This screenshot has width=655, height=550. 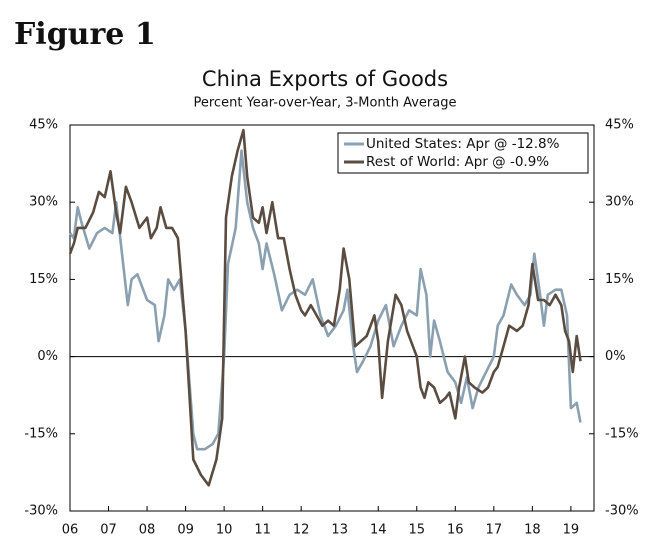 I want to click on x-tick-label: 10, so click(x=224, y=530).